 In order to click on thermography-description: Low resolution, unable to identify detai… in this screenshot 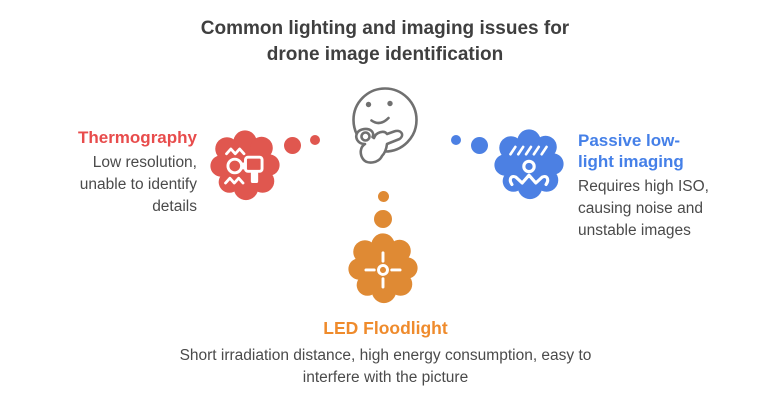, I will do `click(138, 184)`.